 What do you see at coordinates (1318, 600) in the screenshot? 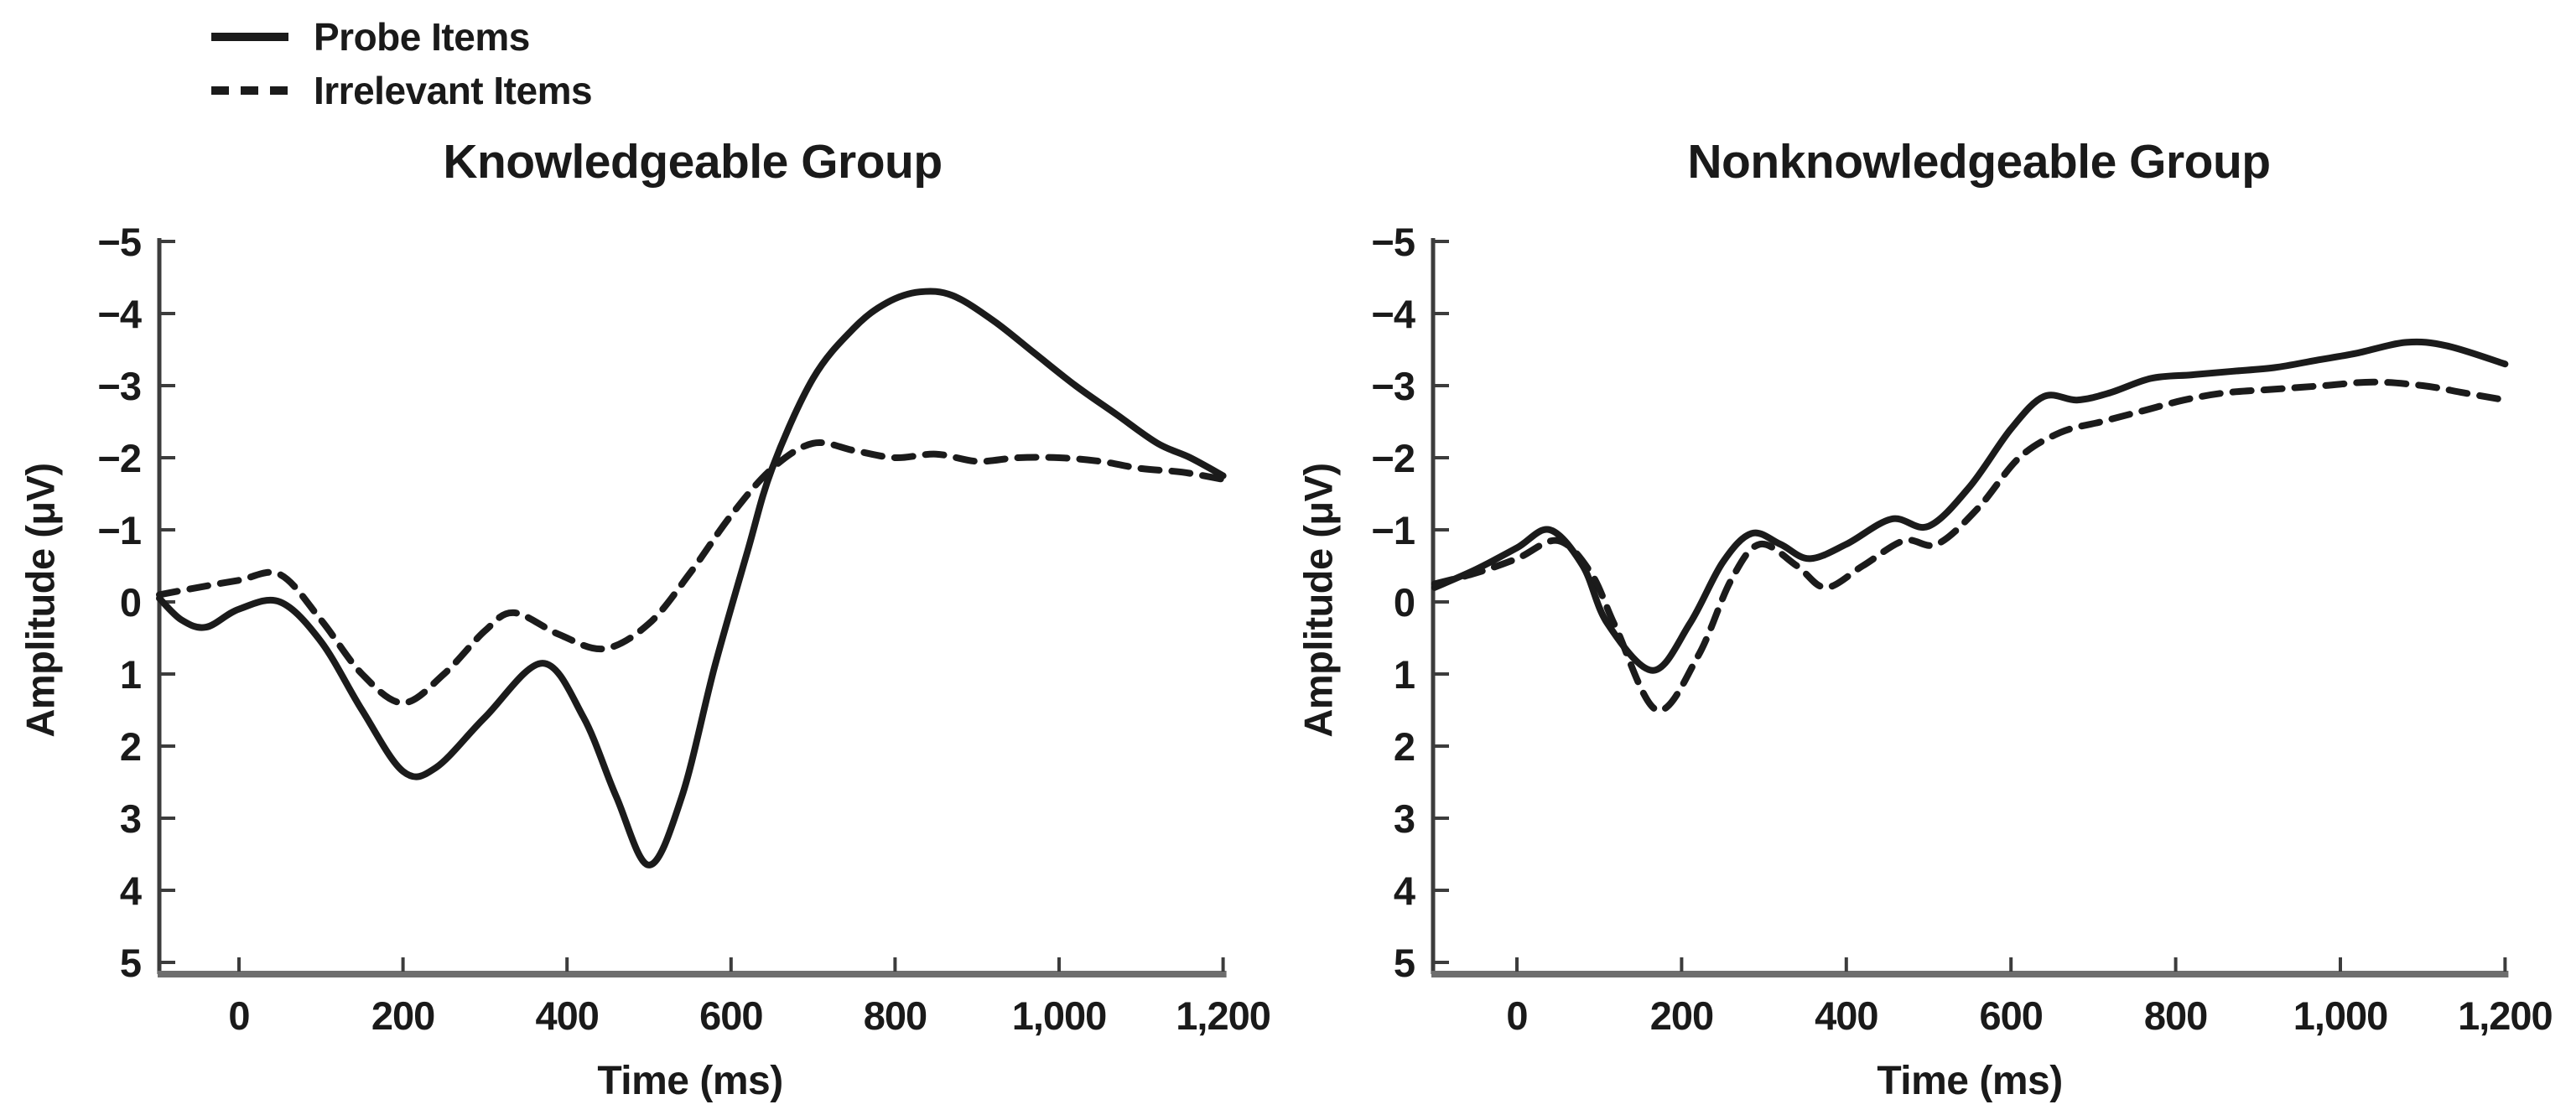
I see `right-y-axis-title: Amplitude (μV)` at bounding box center [1318, 600].